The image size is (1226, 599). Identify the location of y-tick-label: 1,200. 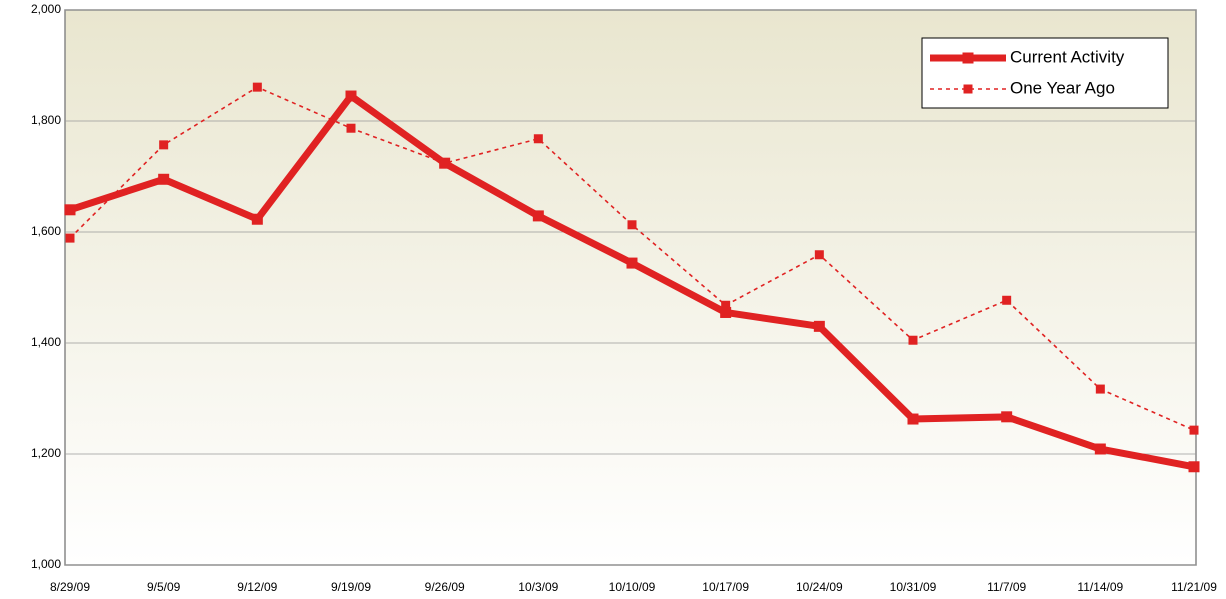
(46, 453).